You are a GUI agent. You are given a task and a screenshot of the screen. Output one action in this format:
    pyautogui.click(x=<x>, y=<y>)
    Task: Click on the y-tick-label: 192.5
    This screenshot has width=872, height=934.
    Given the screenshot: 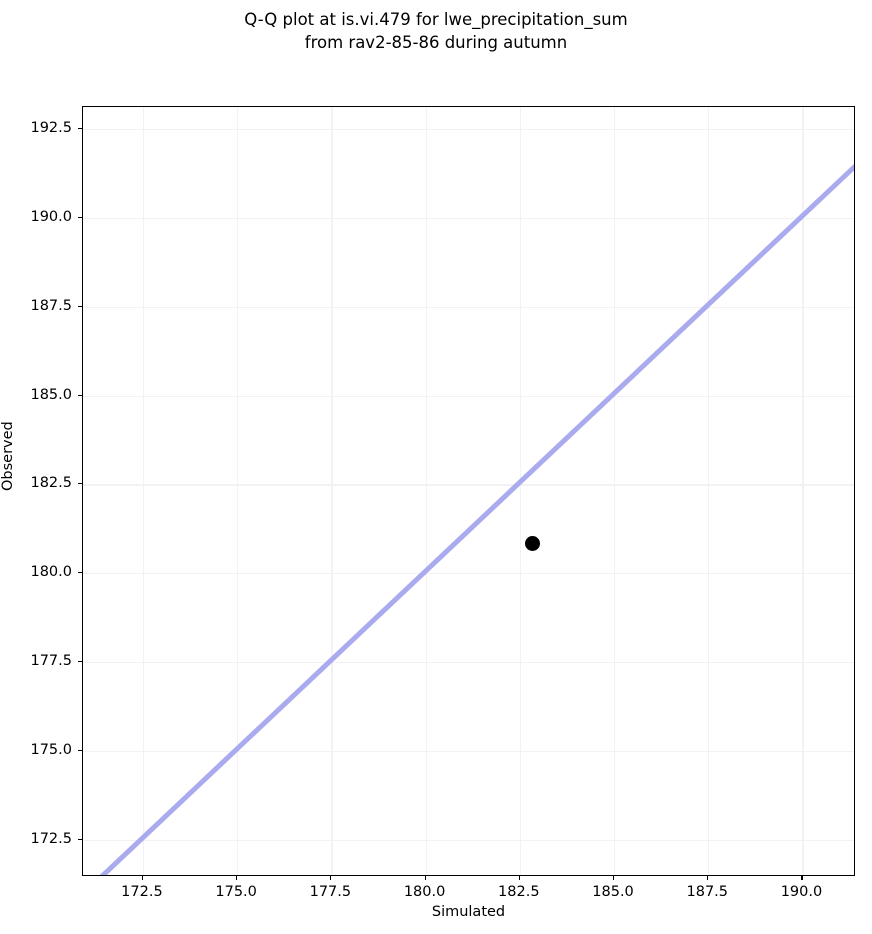 What is the action you would take?
    pyautogui.click(x=51, y=128)
    